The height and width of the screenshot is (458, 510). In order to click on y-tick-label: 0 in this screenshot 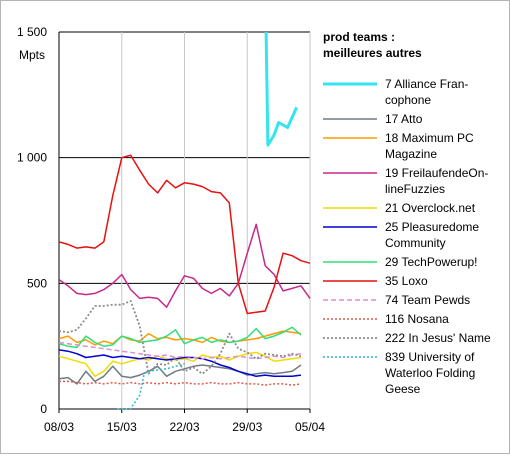, I will do `click(43, 409)`.